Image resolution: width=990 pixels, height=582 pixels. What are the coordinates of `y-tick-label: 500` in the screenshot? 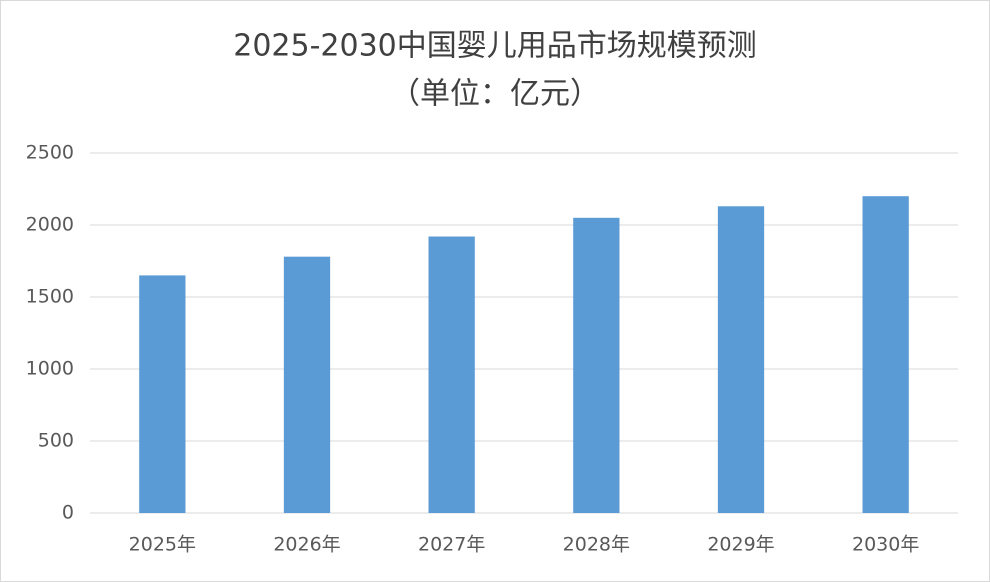 It's located at (56, 441).